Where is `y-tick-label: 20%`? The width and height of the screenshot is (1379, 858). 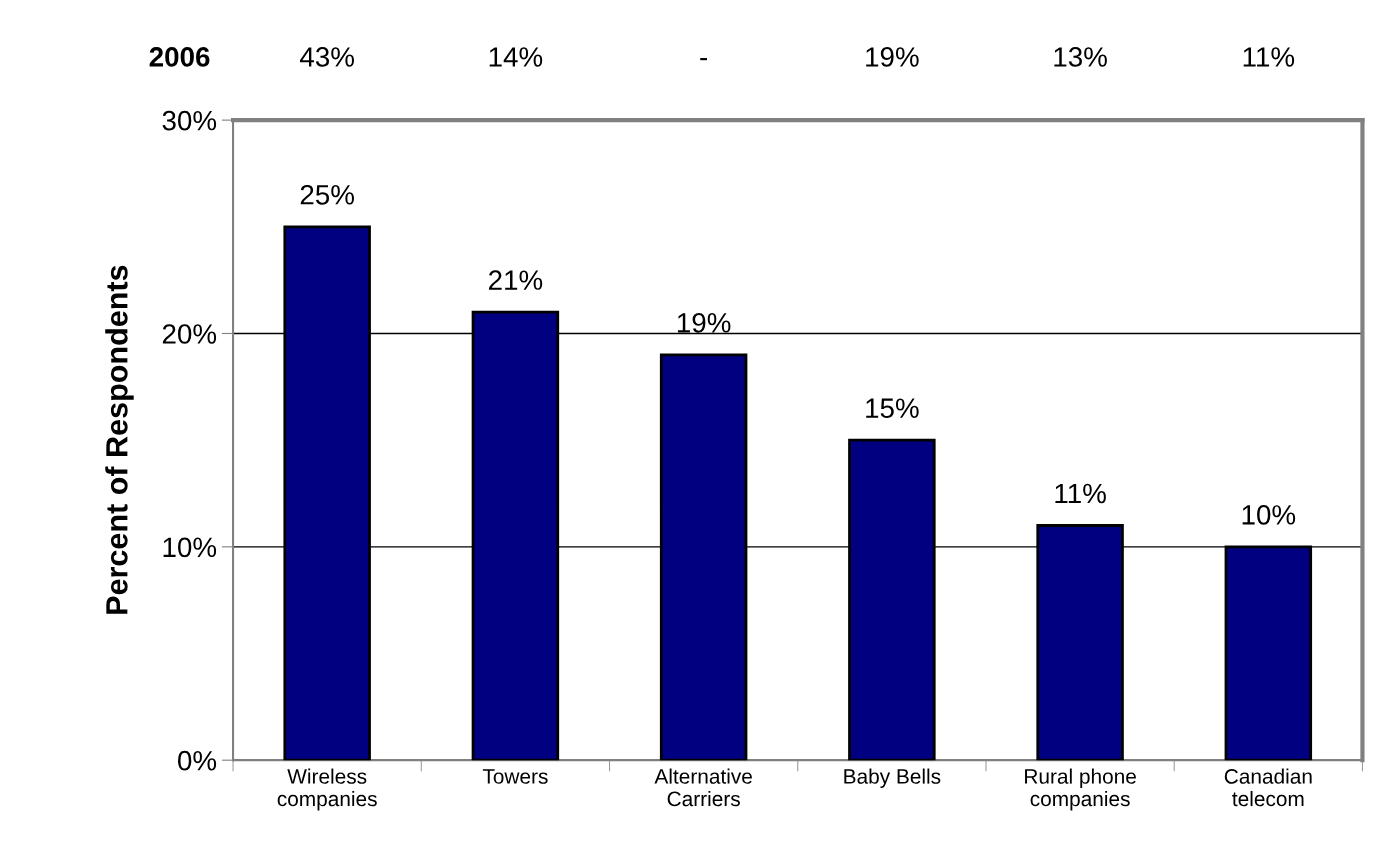 y-tick-label: 20% is located at coordinates (189, 334).